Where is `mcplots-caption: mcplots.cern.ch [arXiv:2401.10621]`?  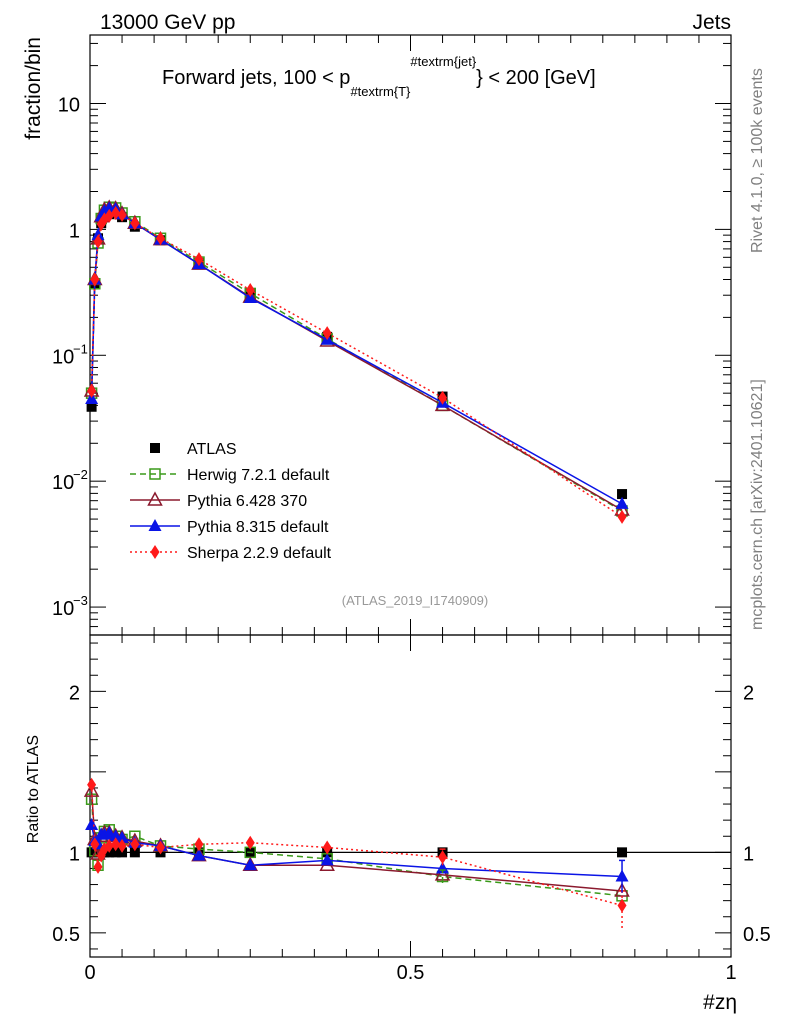
mcplots-caption: mcplots.cern.ch [arXiv:2401.10621] is located at coordinates (757, 504).